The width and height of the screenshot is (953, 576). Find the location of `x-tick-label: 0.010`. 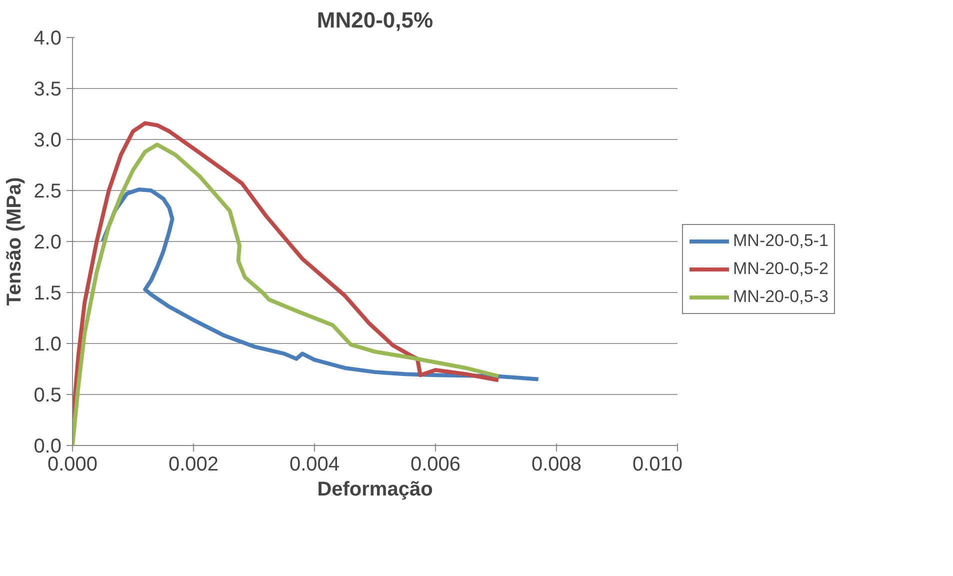

x-tick-label: 0.010 is located at coordinates (657, 465).